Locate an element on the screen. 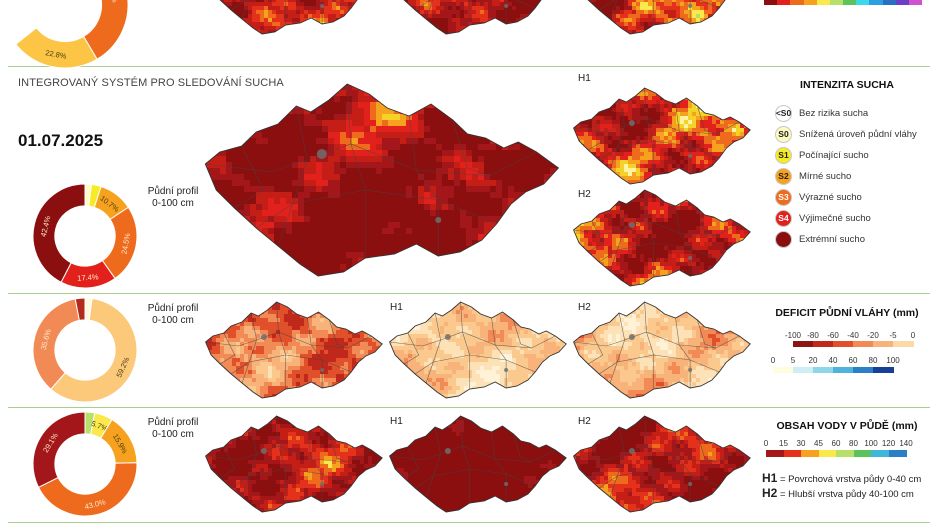 The height and width of the screenshot is (526, 936). donut-slice-label: 17.4% is located at coordinates (88, 277).